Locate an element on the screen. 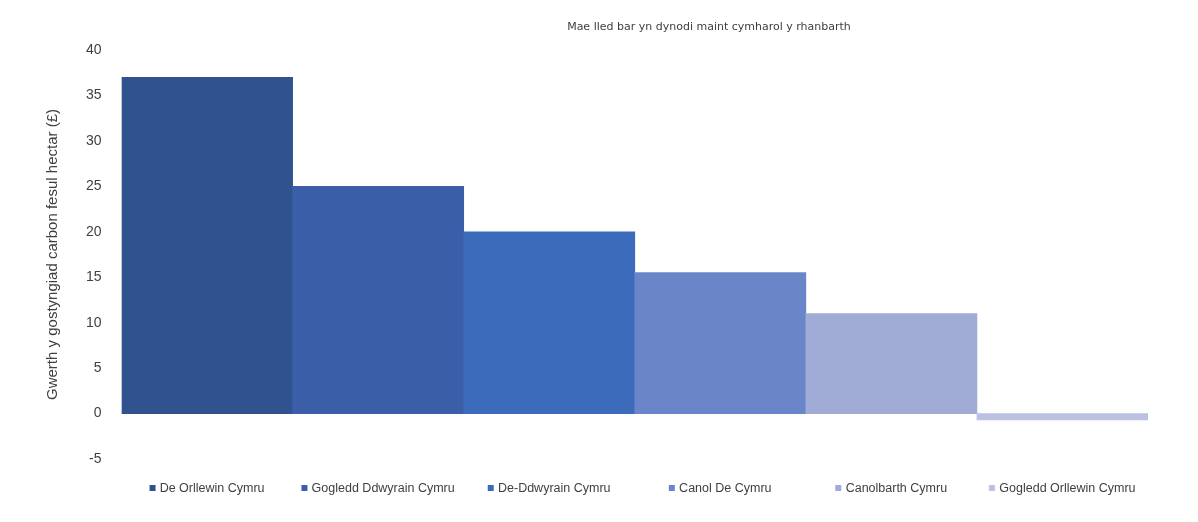 Image resolution: width=1198 pixels, height=522 pixels. y-tick-label: 15 is located at coordinates (93, 276).